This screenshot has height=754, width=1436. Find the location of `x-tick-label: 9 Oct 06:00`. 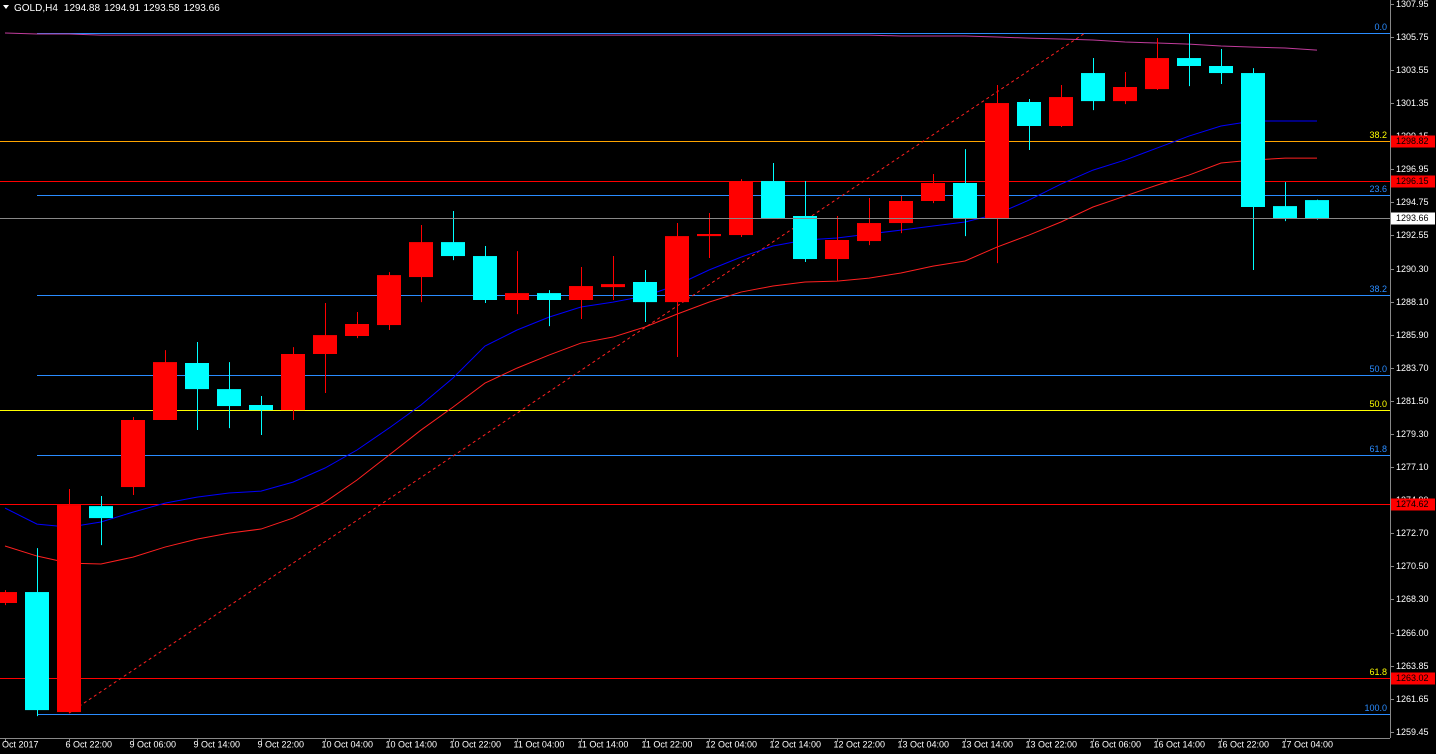

x-tick-label: 9 Oct 06:00 is located at coordinates (153, 744).